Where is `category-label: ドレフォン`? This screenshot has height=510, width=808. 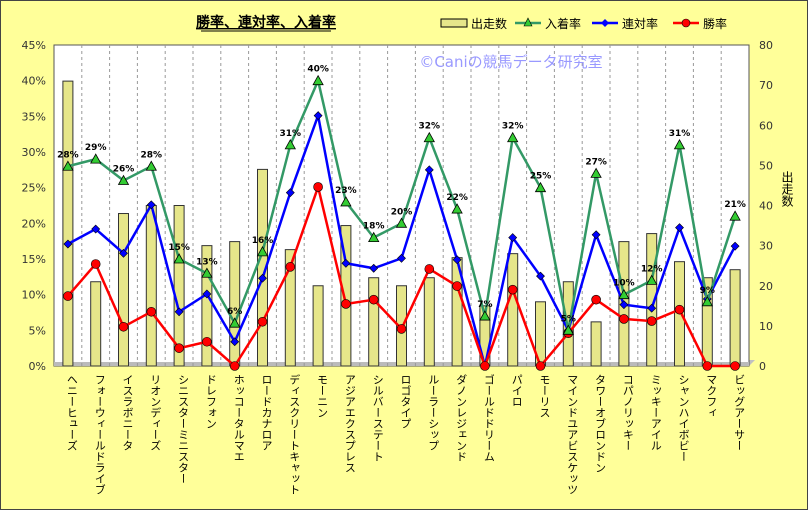
category-label: ドレフォン is located at coordinates (210, 401).